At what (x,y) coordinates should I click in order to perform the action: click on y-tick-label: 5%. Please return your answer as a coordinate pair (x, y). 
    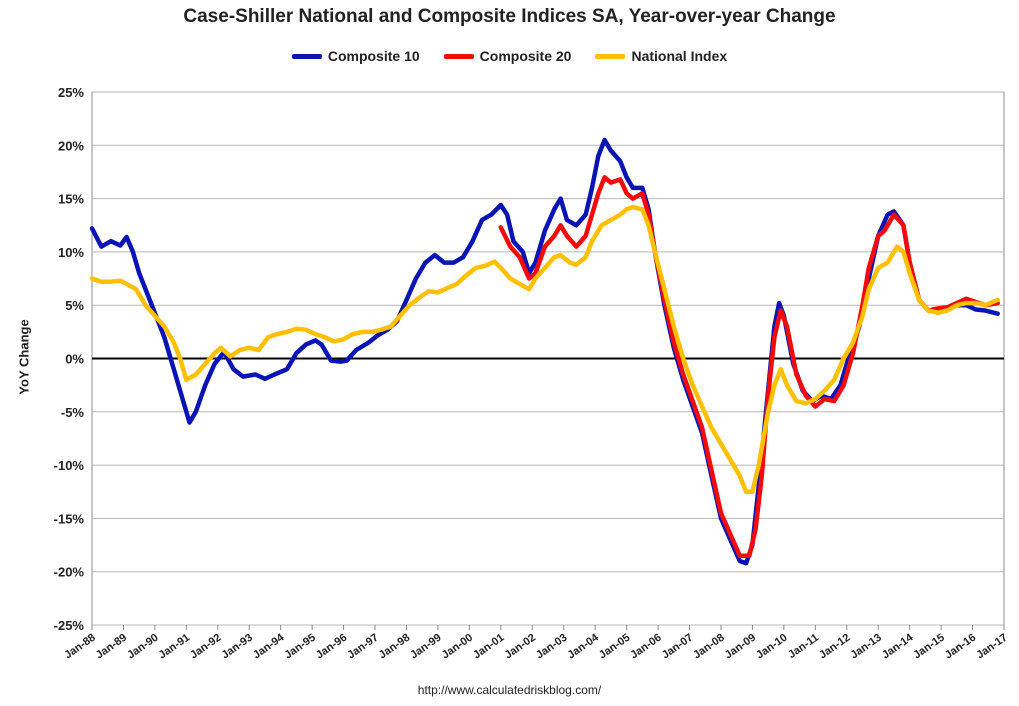
    Looking at the image, I should click on (74, 305).